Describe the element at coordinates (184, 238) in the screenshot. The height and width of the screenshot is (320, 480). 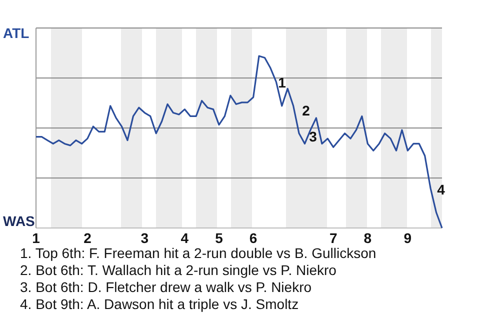
I see `x-tick-label: 4` at that location.